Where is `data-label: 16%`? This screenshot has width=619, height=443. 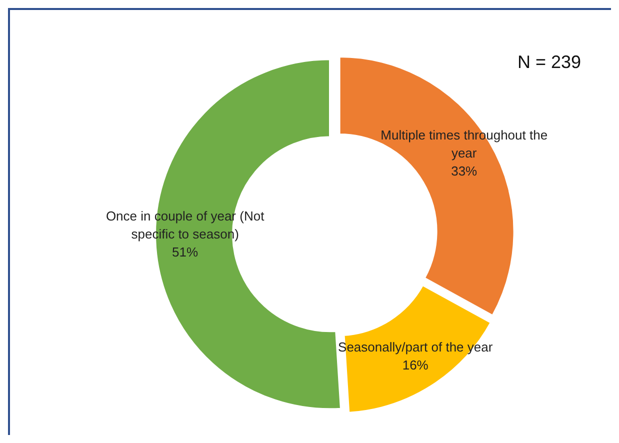 data-label: 16% is located at coordinates (415, 365).